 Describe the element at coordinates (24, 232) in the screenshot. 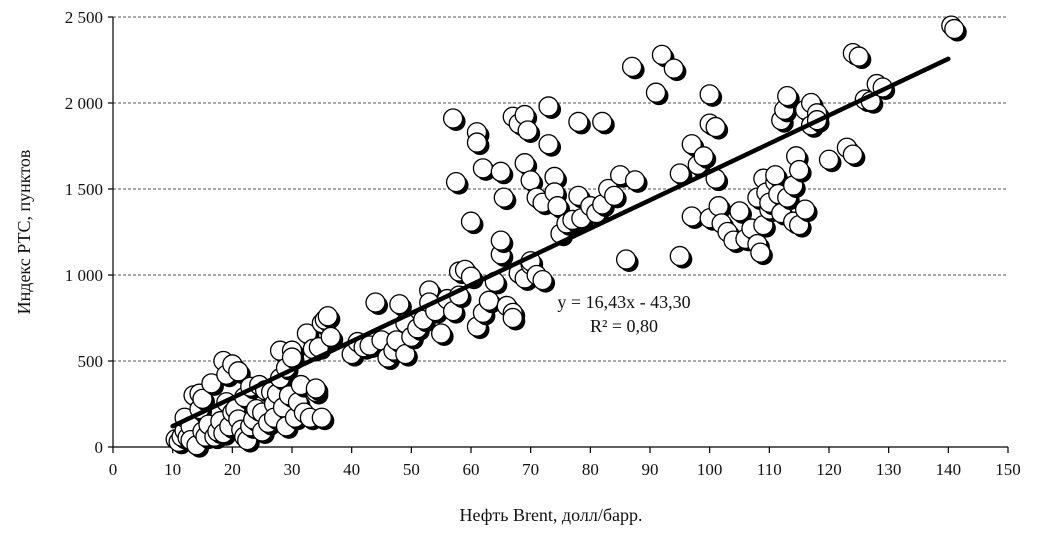

I see `y-axis-title: Индекс РТС, пунктов` at that location.